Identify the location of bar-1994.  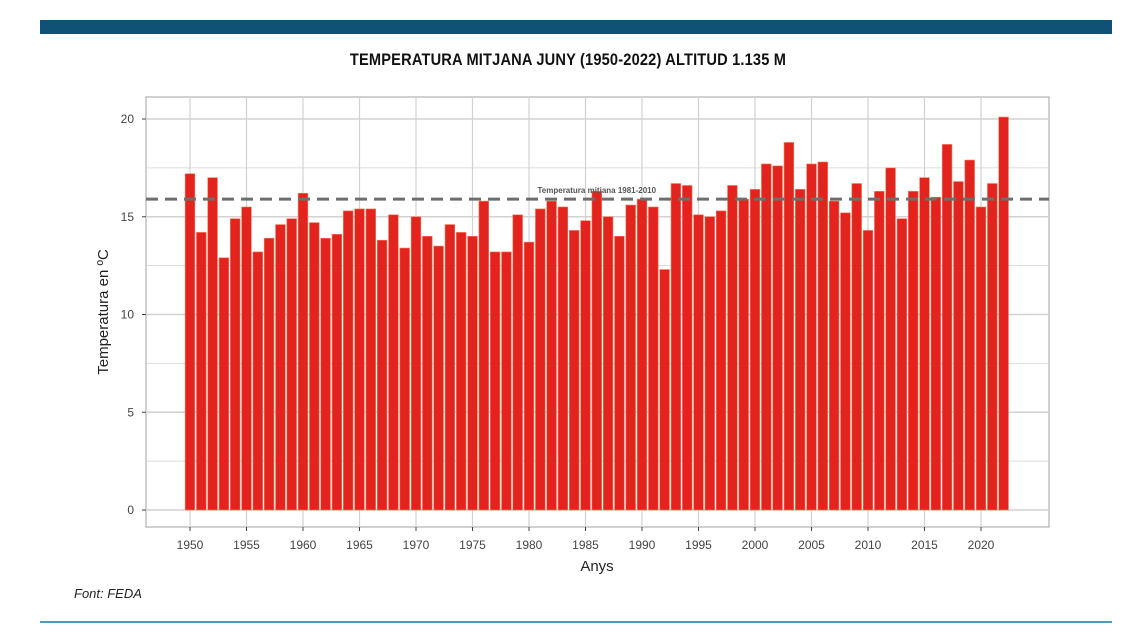
(687, 348).